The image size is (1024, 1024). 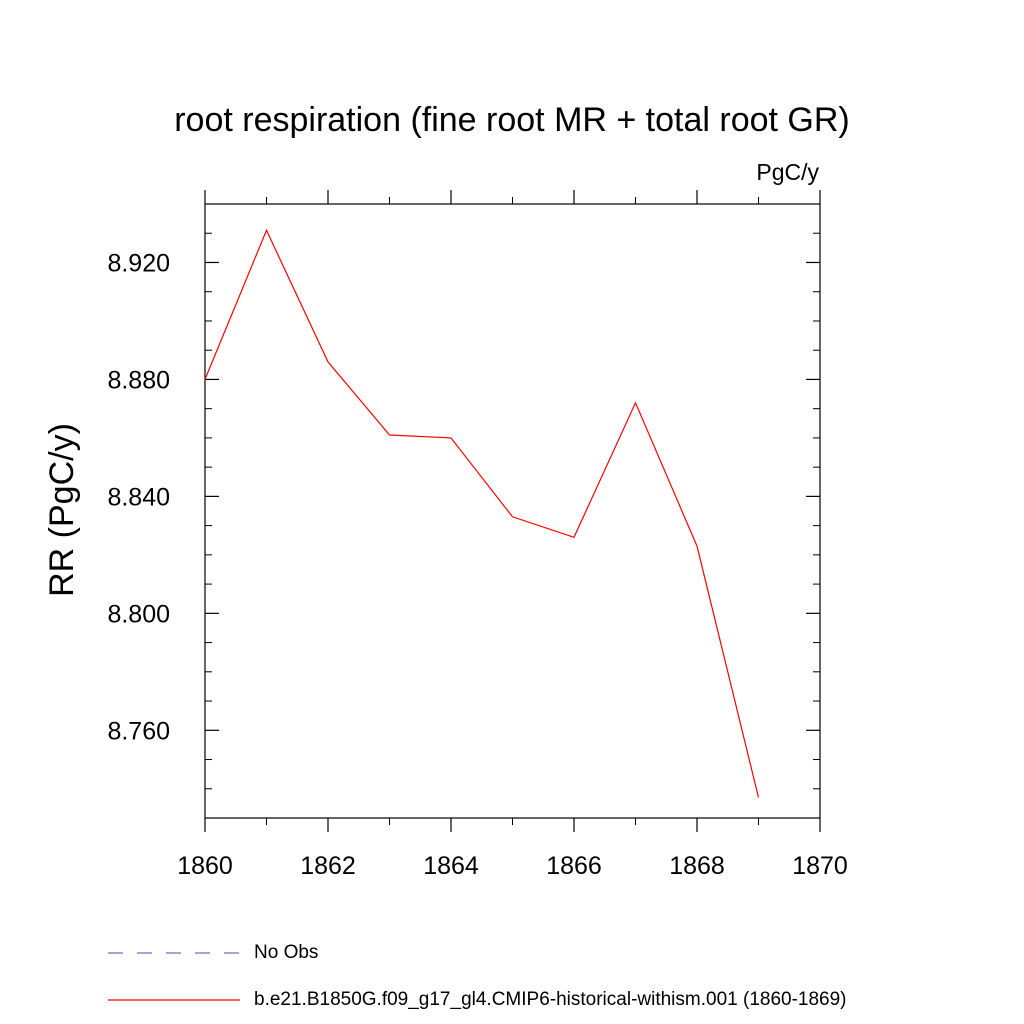 What do you see at coordinates (451, 866) in the screenshot?
I see `x-tick-label: 1864` at bounding box center [451, 866].